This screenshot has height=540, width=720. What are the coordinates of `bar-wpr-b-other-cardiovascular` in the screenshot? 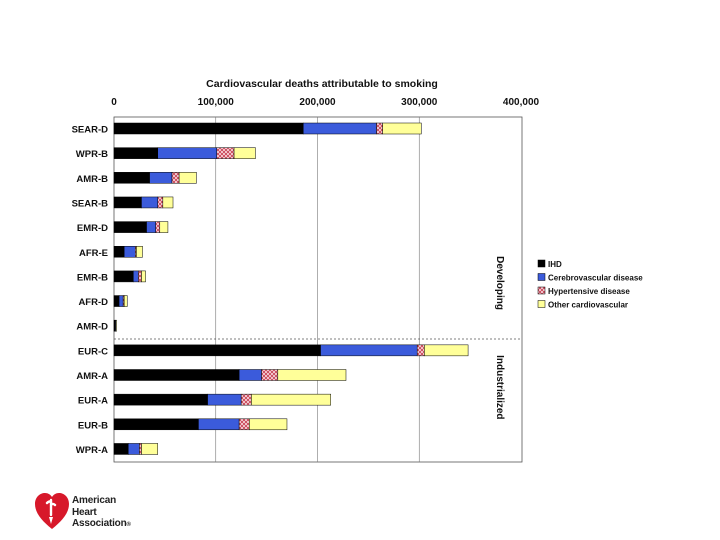 It's located at (244, 153).